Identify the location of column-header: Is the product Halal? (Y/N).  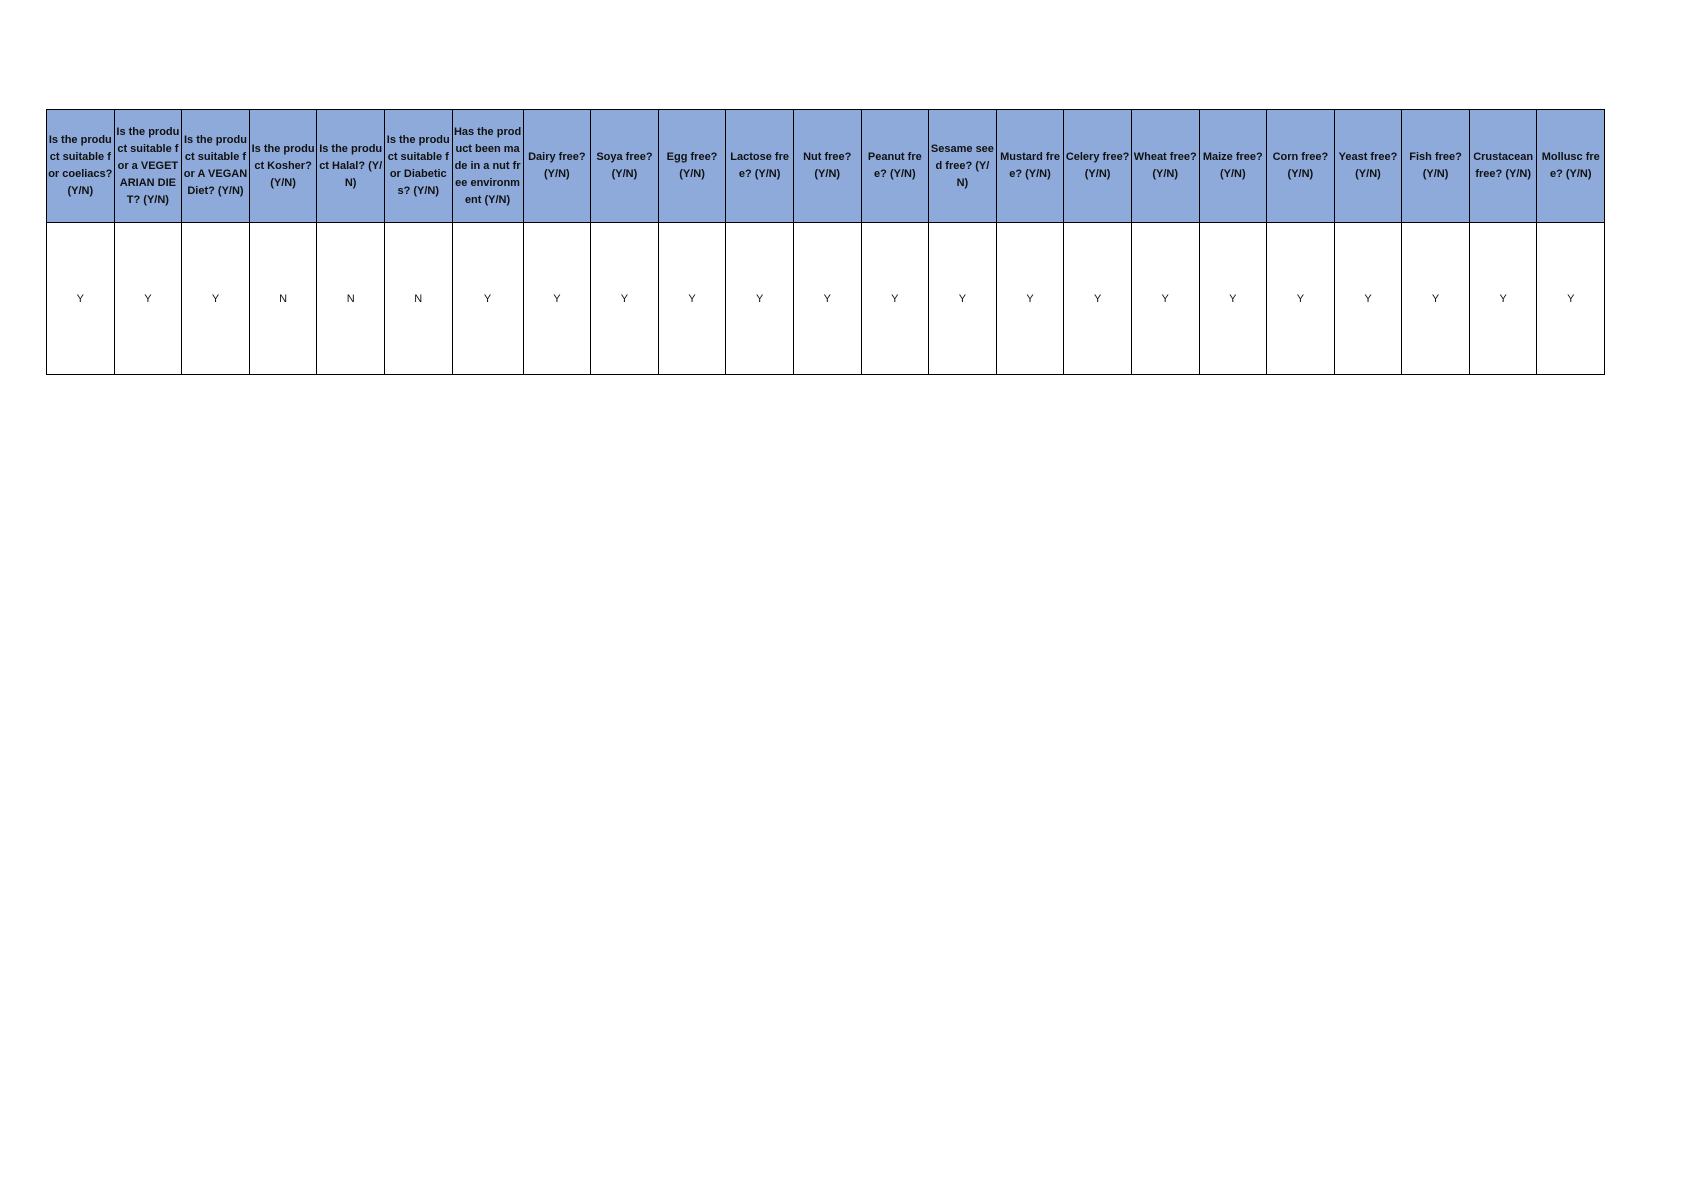
(350, 166).